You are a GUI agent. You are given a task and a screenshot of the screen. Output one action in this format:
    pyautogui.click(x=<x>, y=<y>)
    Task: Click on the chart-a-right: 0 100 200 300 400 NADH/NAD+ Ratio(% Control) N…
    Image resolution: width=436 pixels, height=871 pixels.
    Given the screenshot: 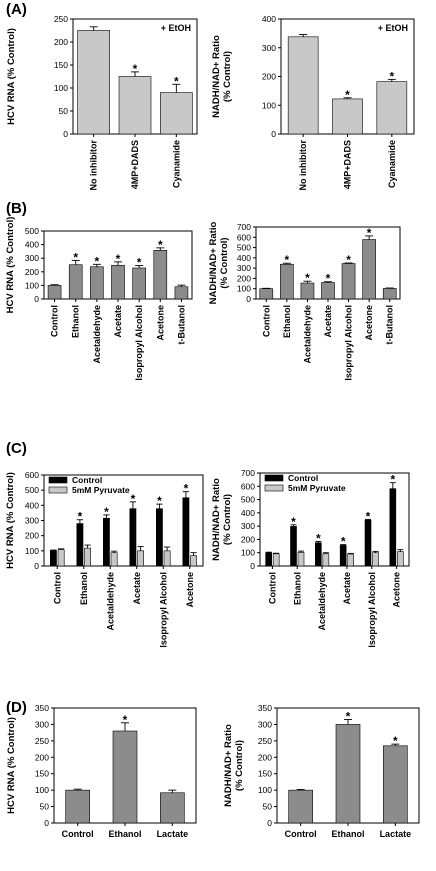 What is the action you would take?
    pyautogui.click(x=313, y=102)
    